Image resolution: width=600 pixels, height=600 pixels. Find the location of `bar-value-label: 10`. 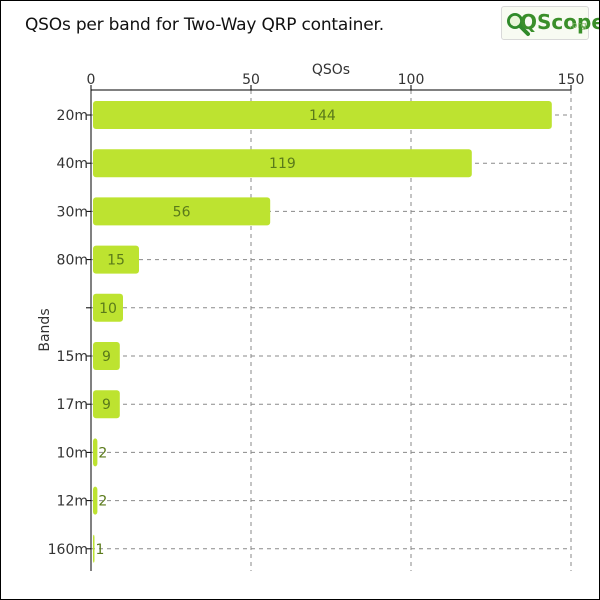

bar-value-label: 10 is located at coordinates (108, 309).